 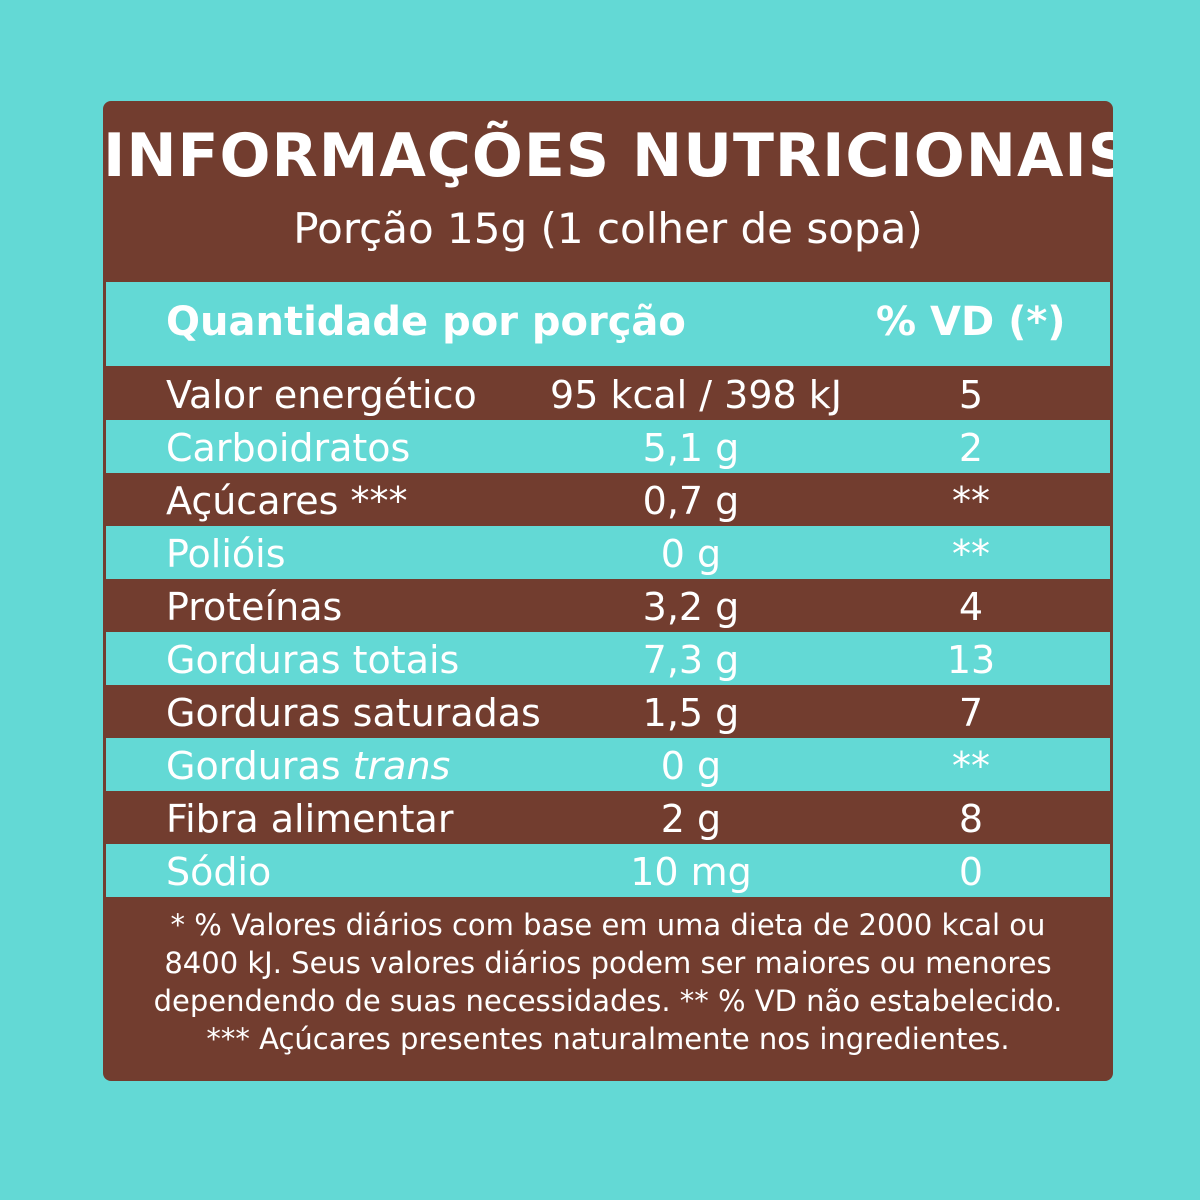 What do you see at coordinates (608, 499) in the screenshot?
I see `table-row: Açúcares *** 0,7 g **` at bounding box center [608, 499].